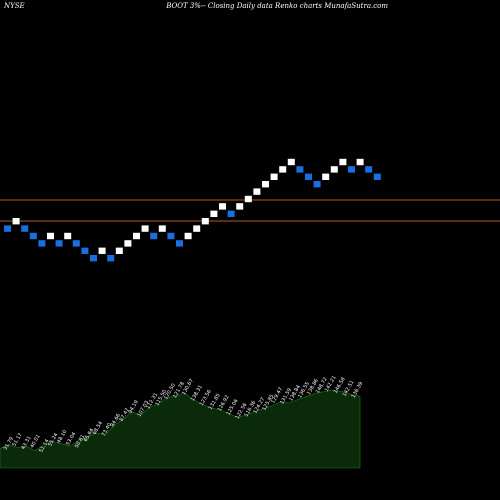  I want to click on volume-fill, so click(180, 429).